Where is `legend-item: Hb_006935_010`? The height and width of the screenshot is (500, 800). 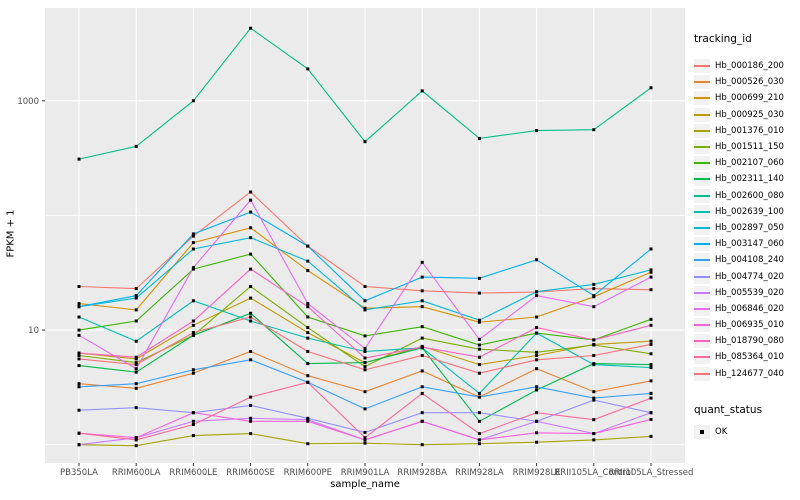
legend-item: Hb_006935_010 is located at coordinates (739, 325).